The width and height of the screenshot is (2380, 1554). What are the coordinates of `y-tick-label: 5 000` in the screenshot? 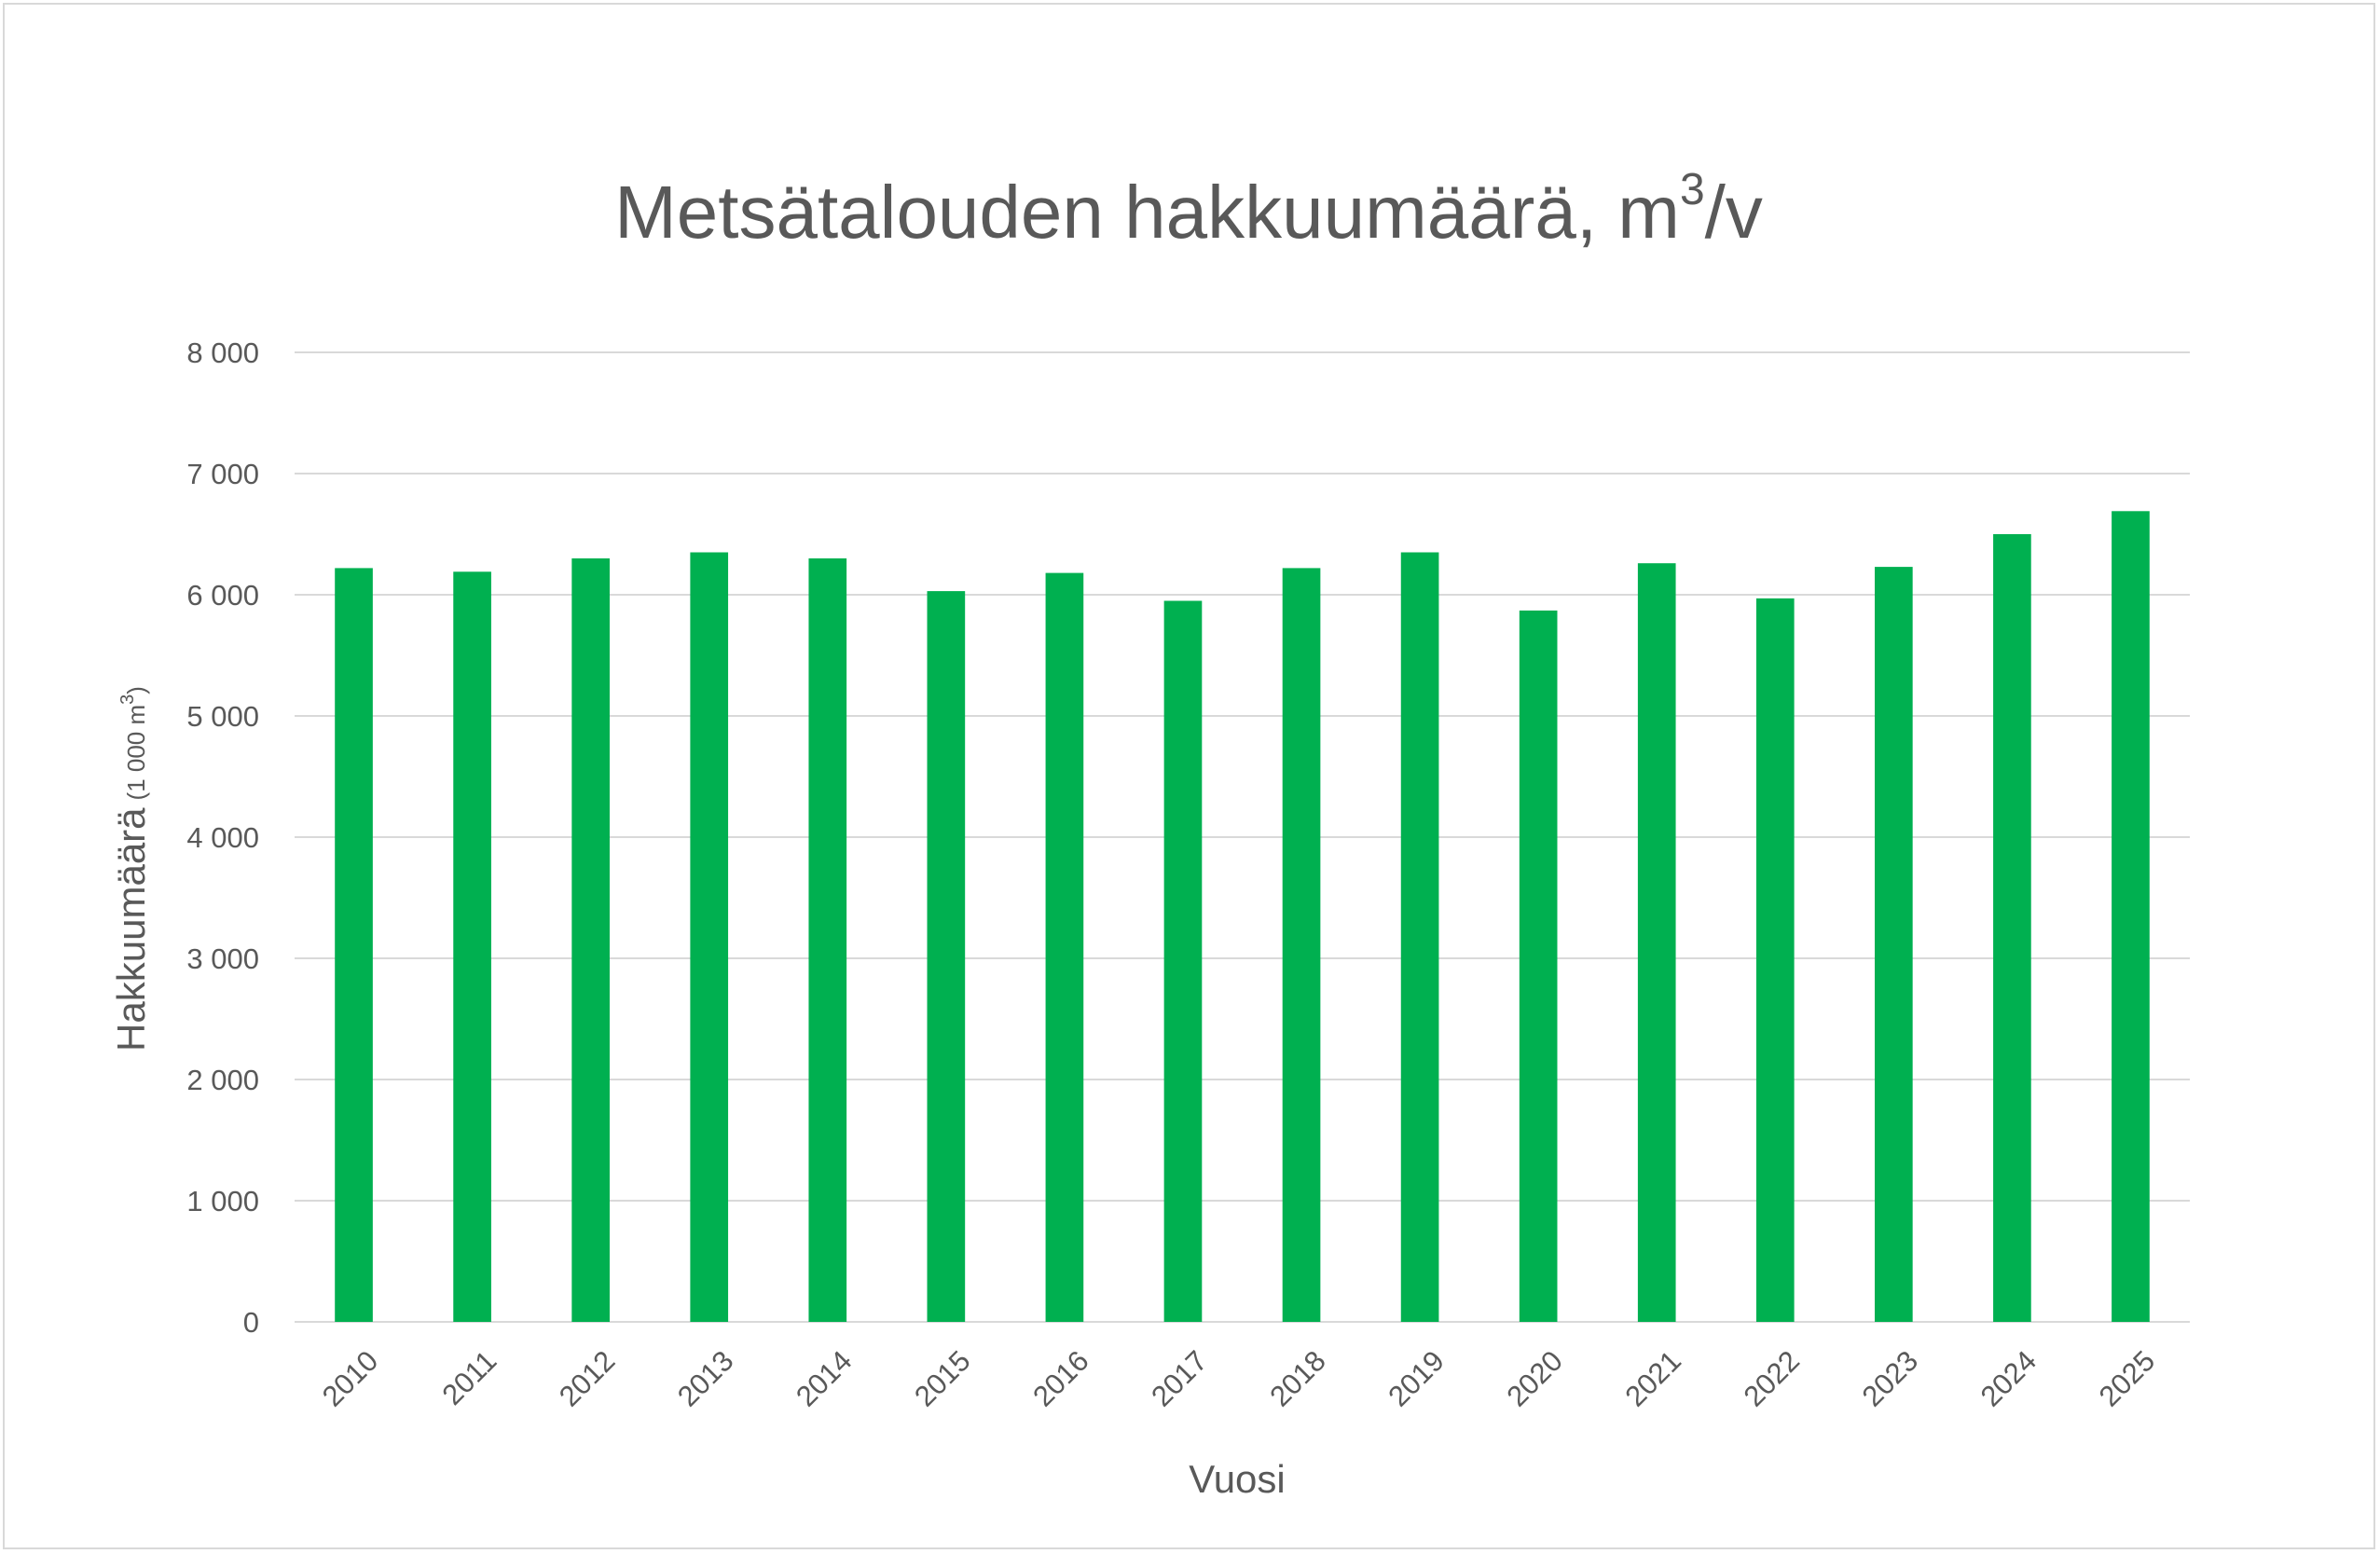 It's located at (222, 716).